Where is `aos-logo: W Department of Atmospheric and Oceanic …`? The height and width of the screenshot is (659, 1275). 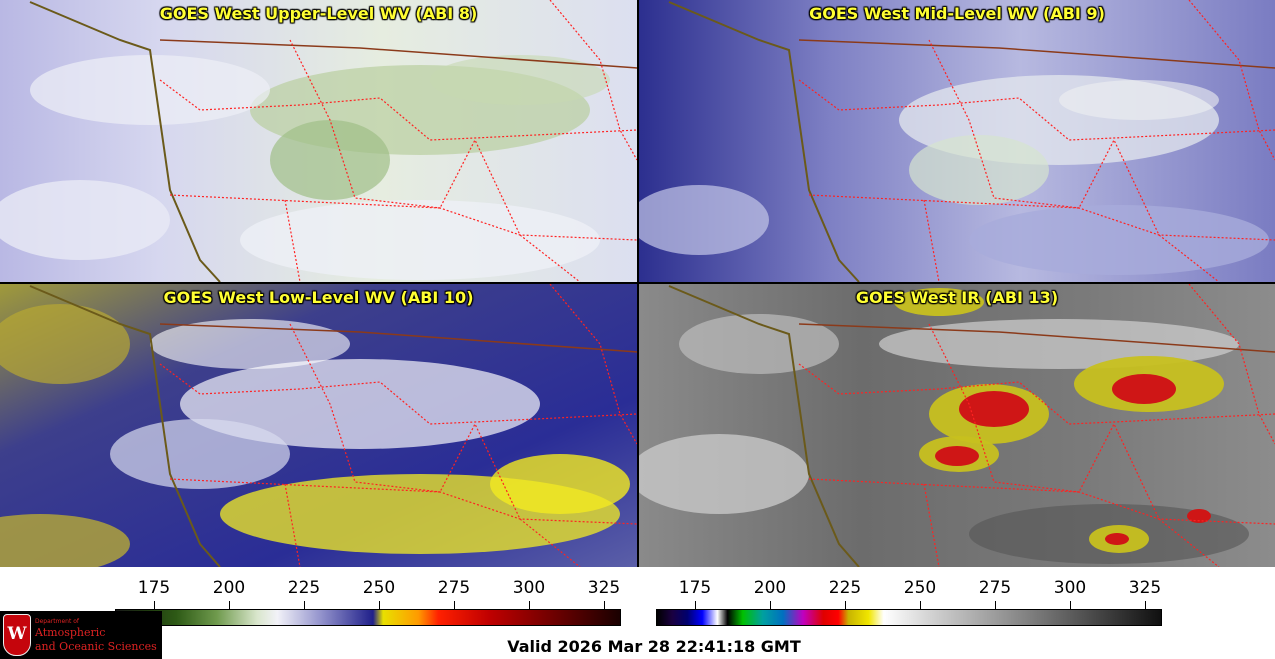
aos-logo: W Department of Atmospheric and Oceanic … is located at coordinates (81, 635).